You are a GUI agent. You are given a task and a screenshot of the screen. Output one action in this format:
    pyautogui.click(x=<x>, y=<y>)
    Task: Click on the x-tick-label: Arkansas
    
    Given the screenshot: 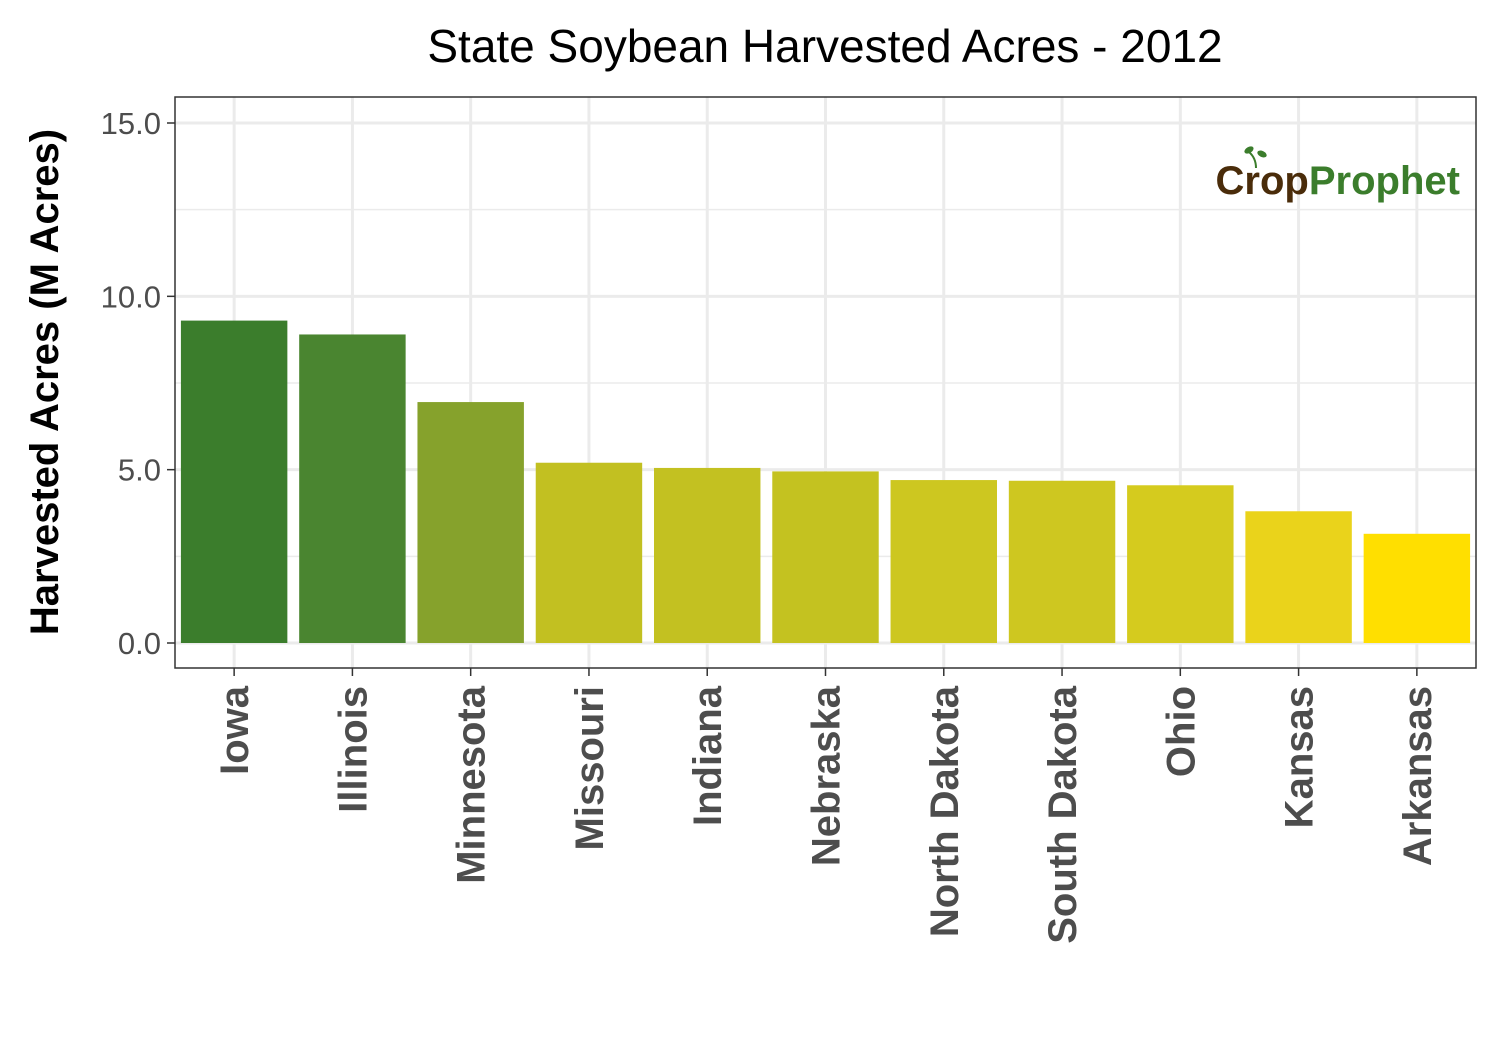 What is the action you would take?
    pyautogui.click(x=1418, y=776)
    